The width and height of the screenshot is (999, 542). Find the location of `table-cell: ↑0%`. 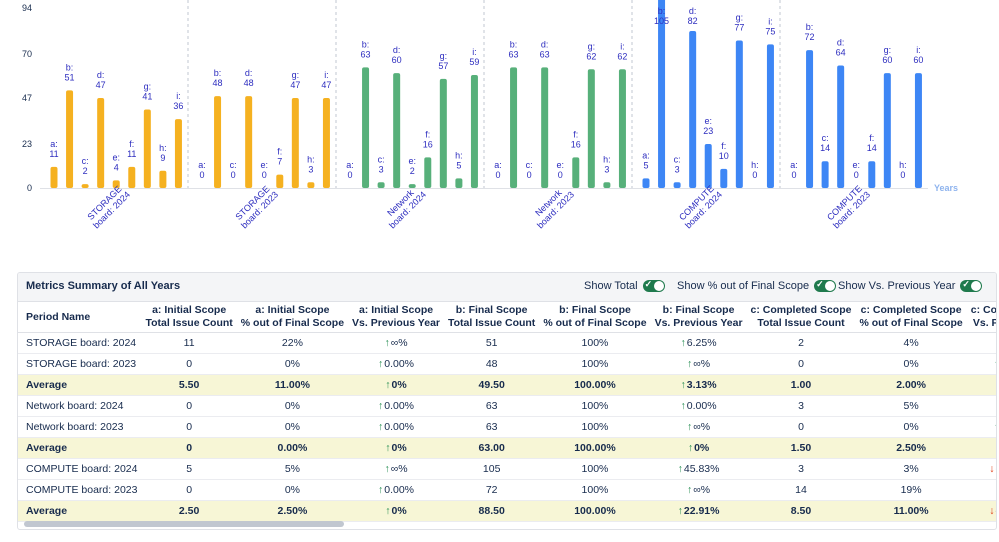

table-cell: ↑0% is located at coordinates (396, 448).